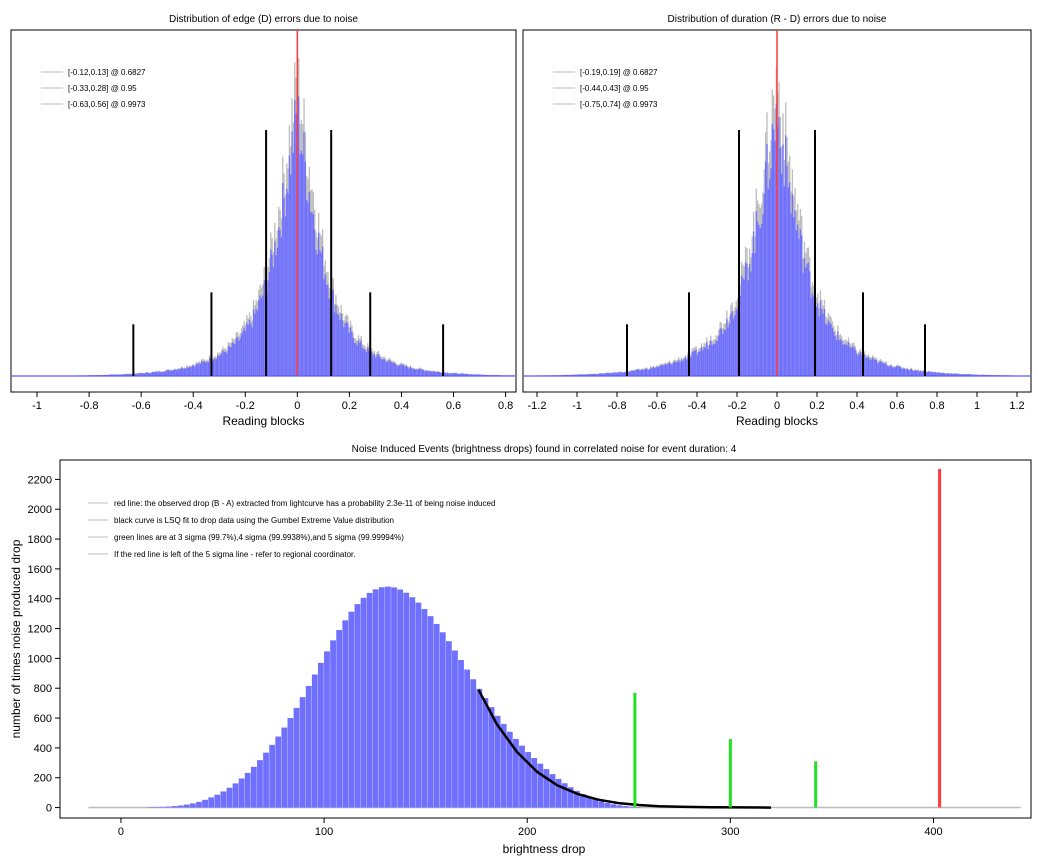 This screenshot has height=864, width=1038. Describe the element at coordinates (544, 849) in the screenshot. I see `x-axis-label: brightness drop` at that location.